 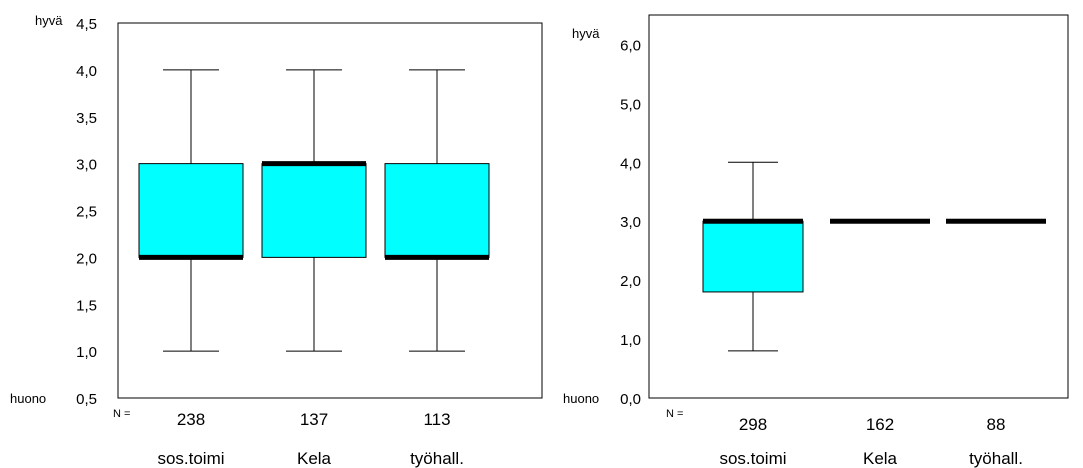 I want to click on count-label: 238, so click(x=191, y=419).